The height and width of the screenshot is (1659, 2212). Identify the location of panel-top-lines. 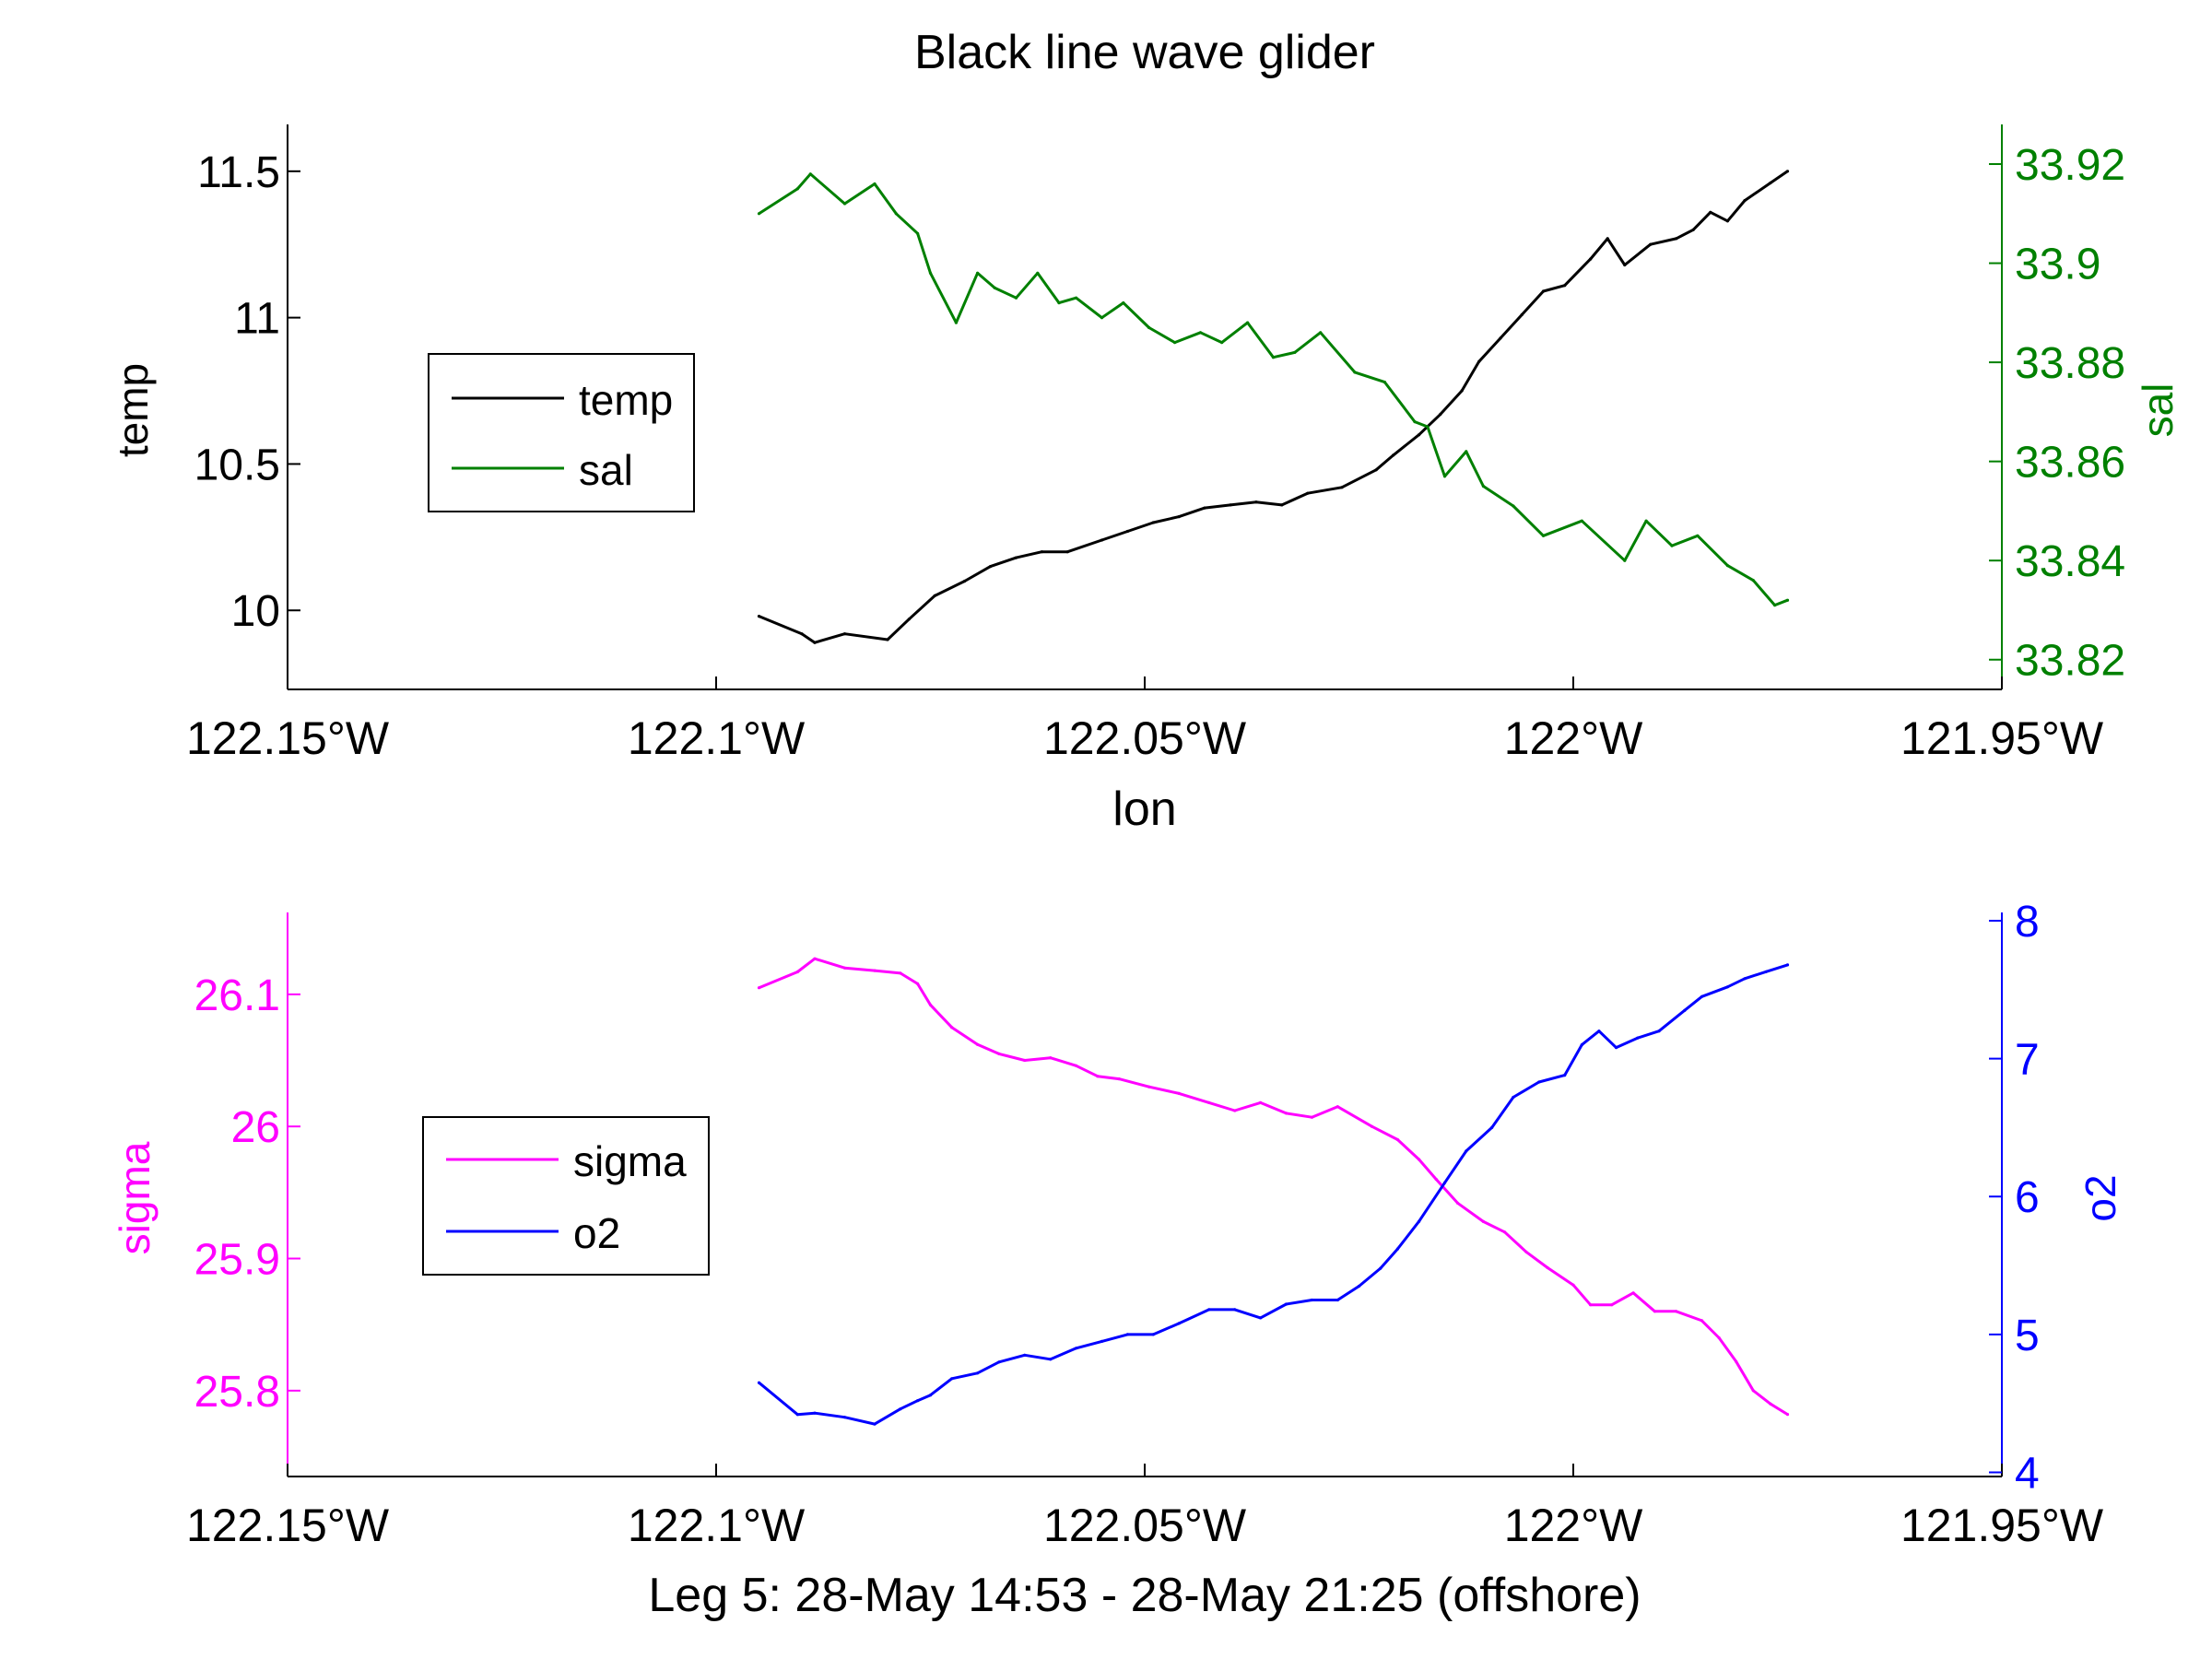
(1273, 407).